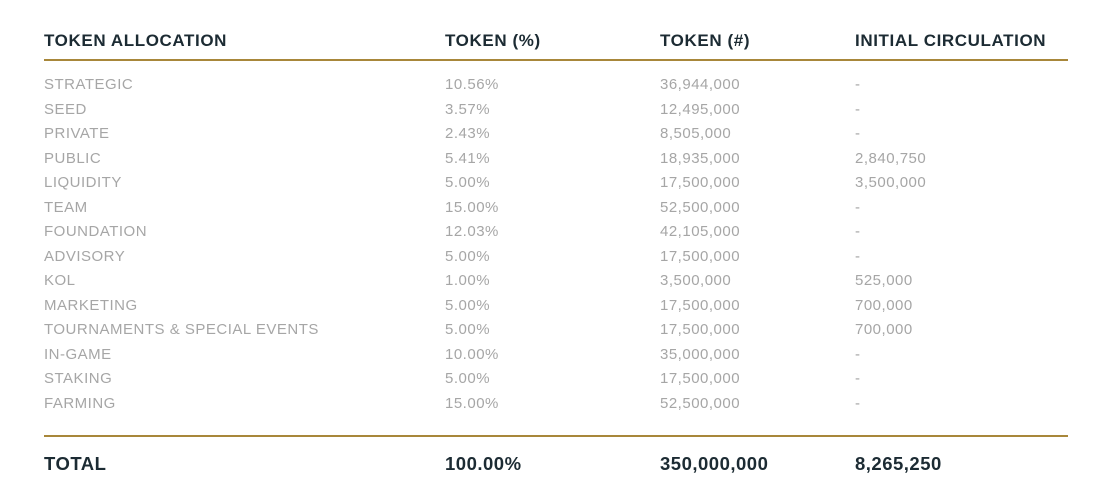 The width and height of the screenshot is (1097, 498). What do you see at coordinates (73, 158) in the screenshot?
I see `allocation-name-cell: PUBLIC` at bounding box center [73, 158].